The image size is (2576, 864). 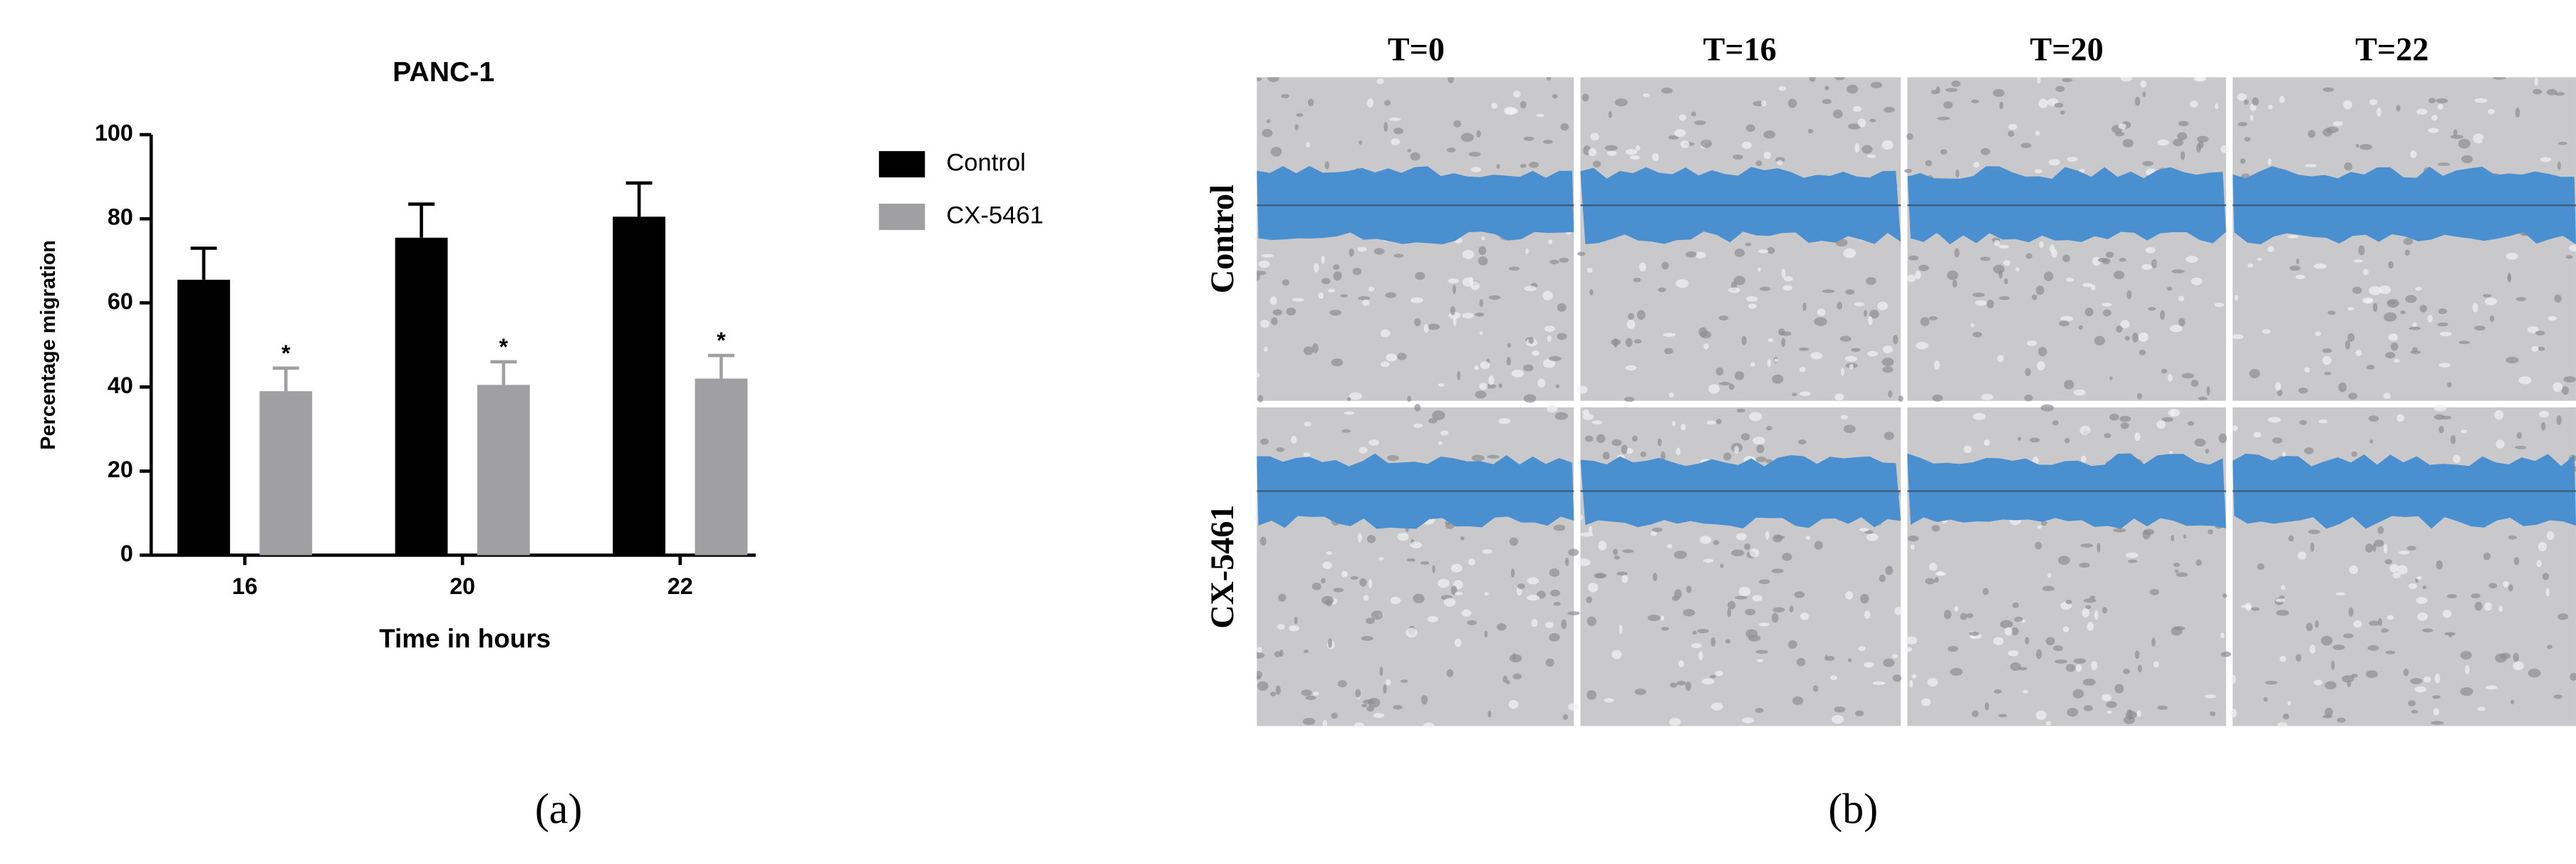 What do you see at coordinates (901, 216) in the screenshot?
I see `legend-swatch` at bounding box center [901, 216].